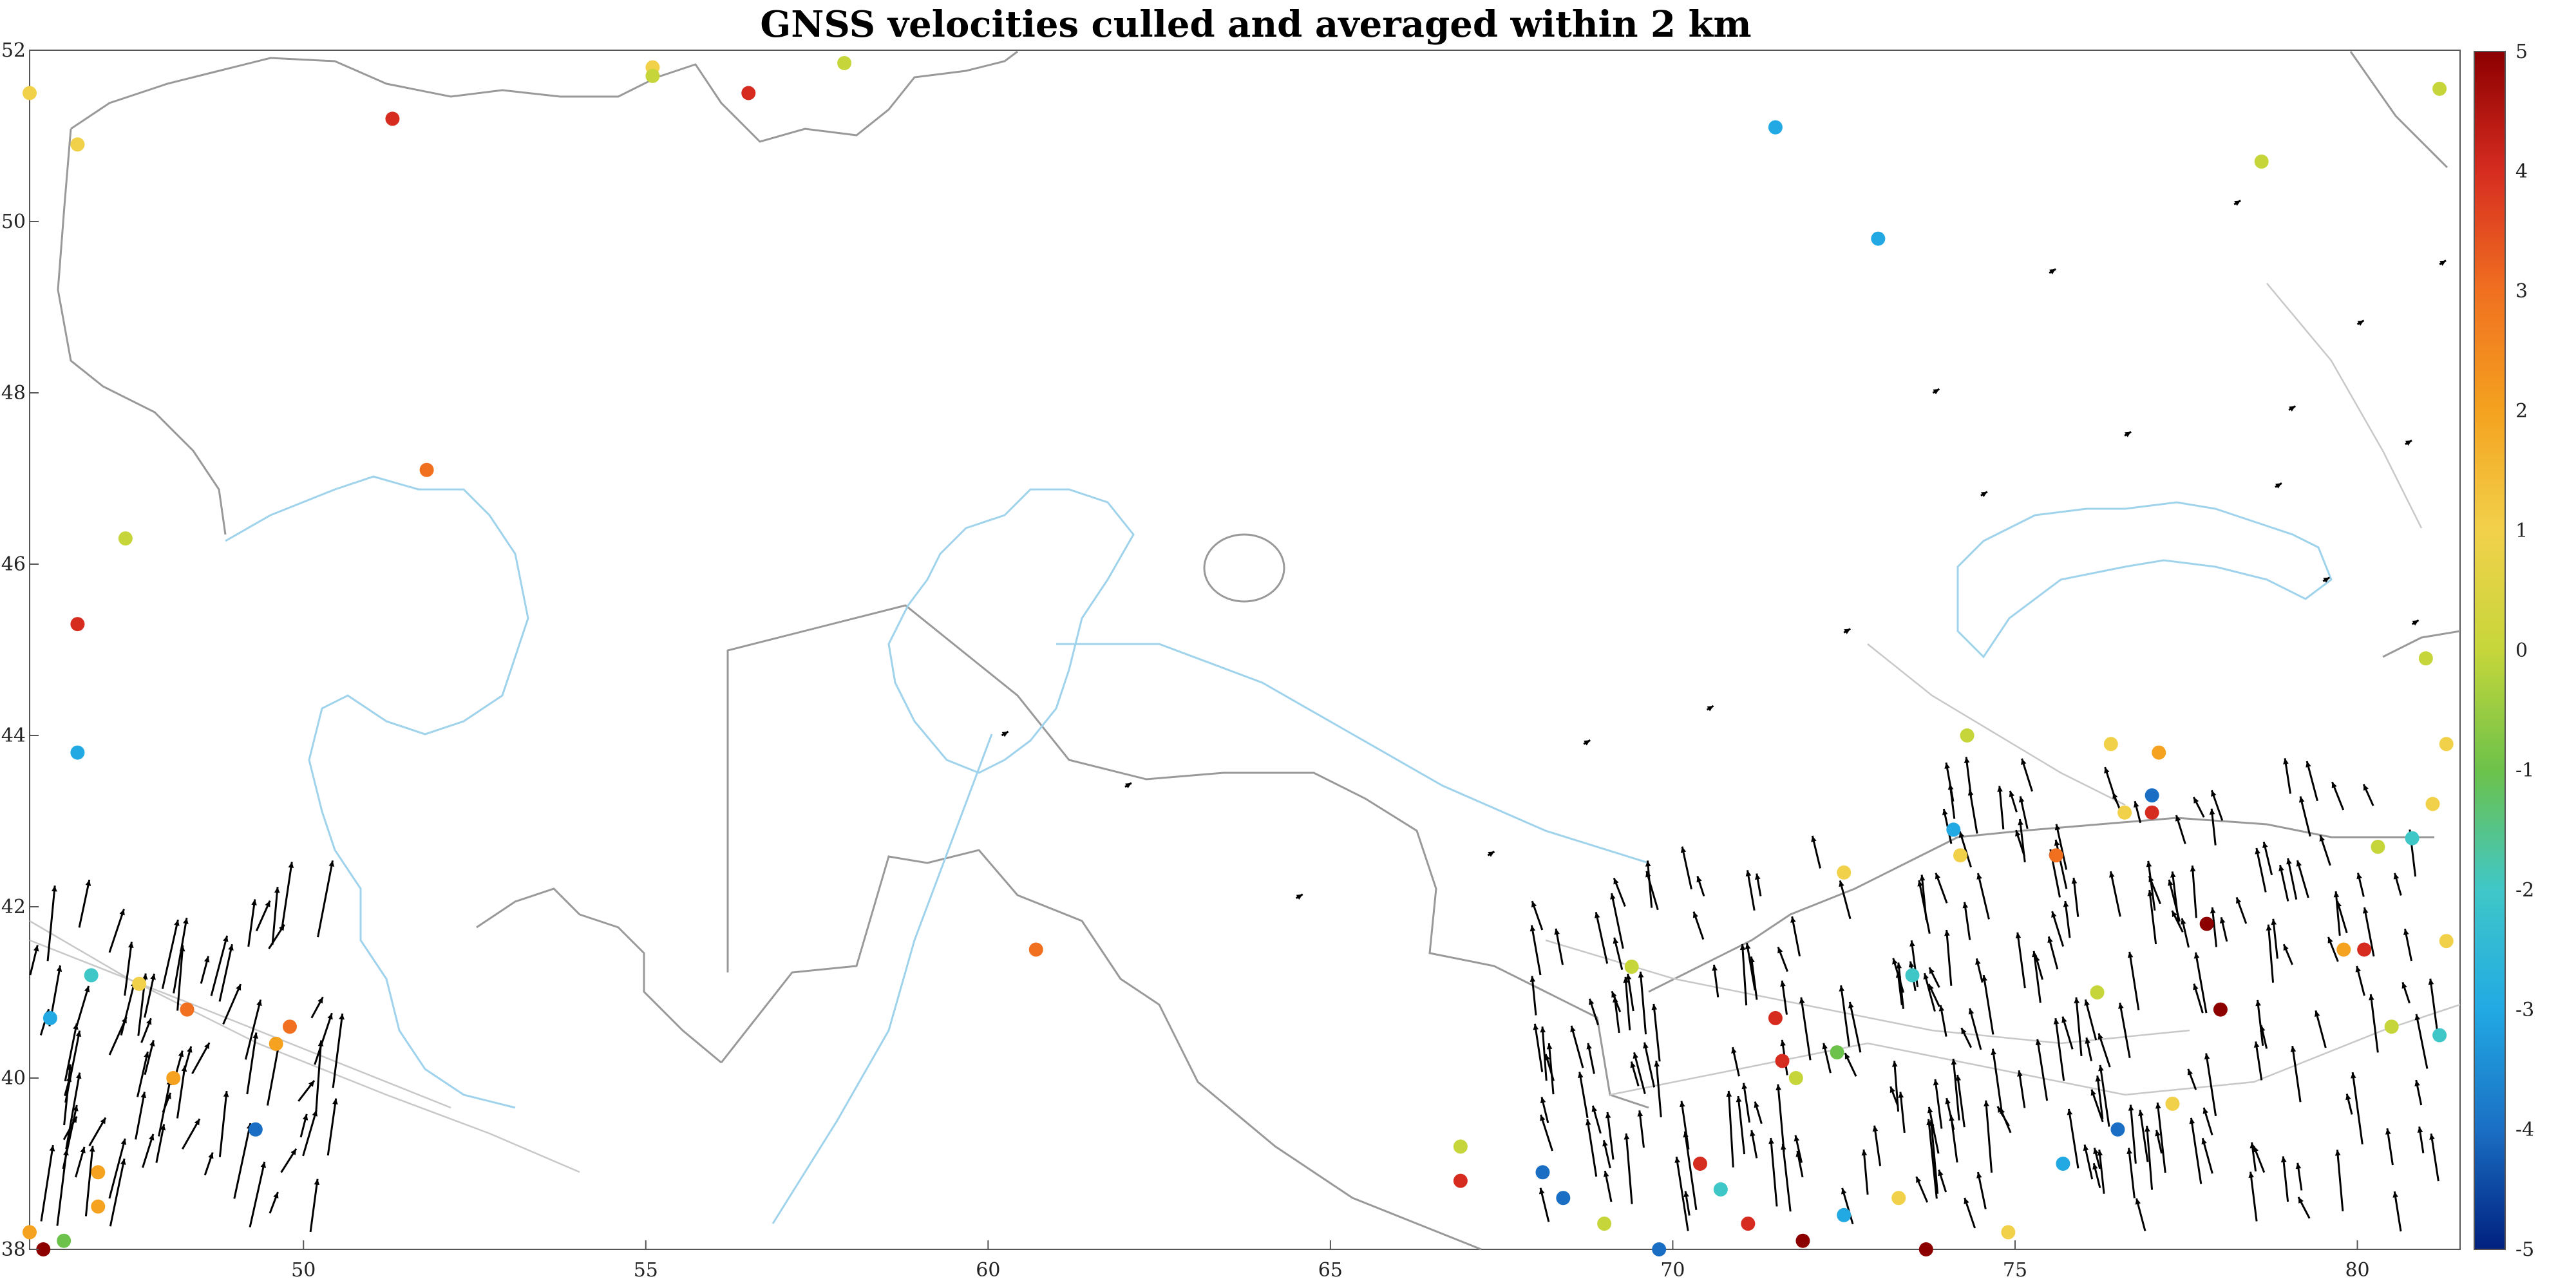  Describe the element at coordinates (2524, 1130) in the screenshot. I see `colorbar-tick-label: -4` at that location.